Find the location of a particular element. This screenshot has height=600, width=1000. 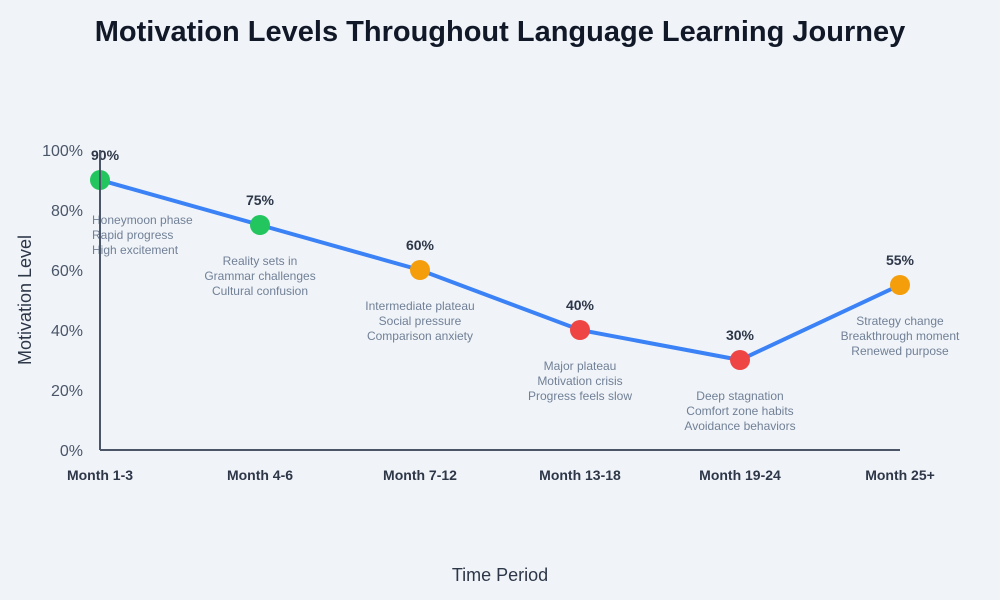

x-tick-label: Month 1-3 is located at coordinates (100, 475).